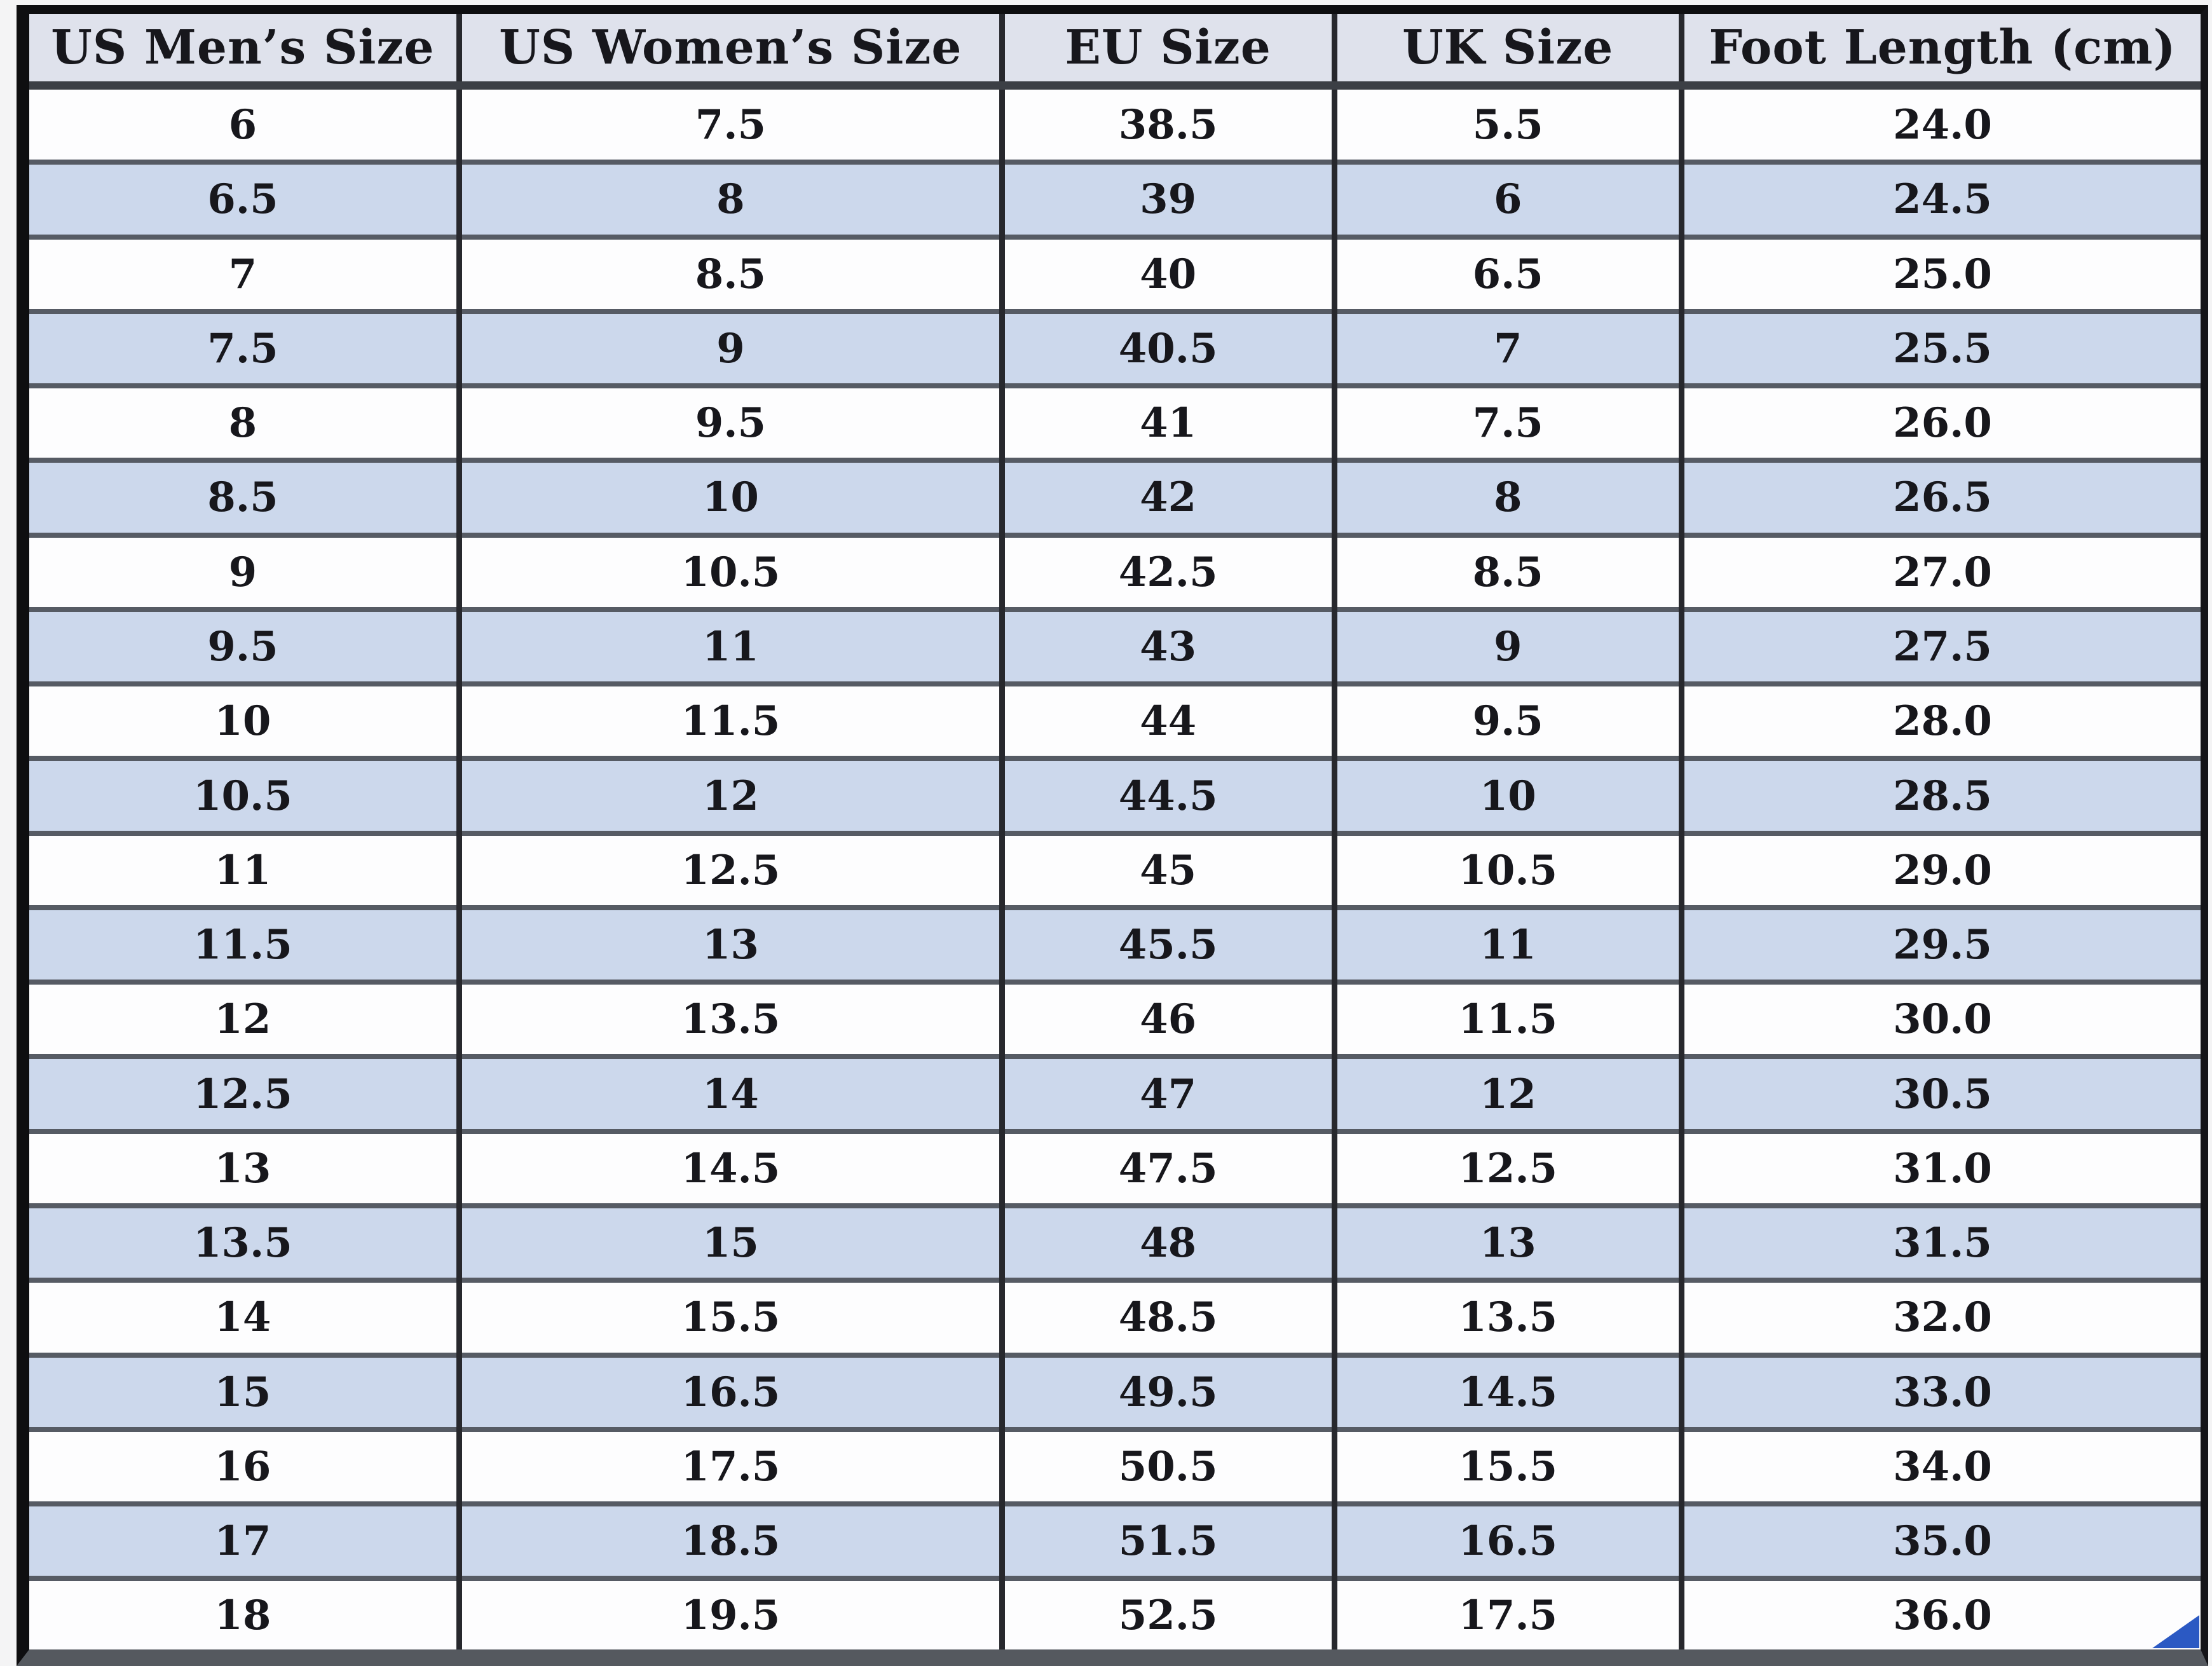  Describe the element at coordinates (1940, 1316) in the screenshot. I see `table-cell: 32.0` at that location.